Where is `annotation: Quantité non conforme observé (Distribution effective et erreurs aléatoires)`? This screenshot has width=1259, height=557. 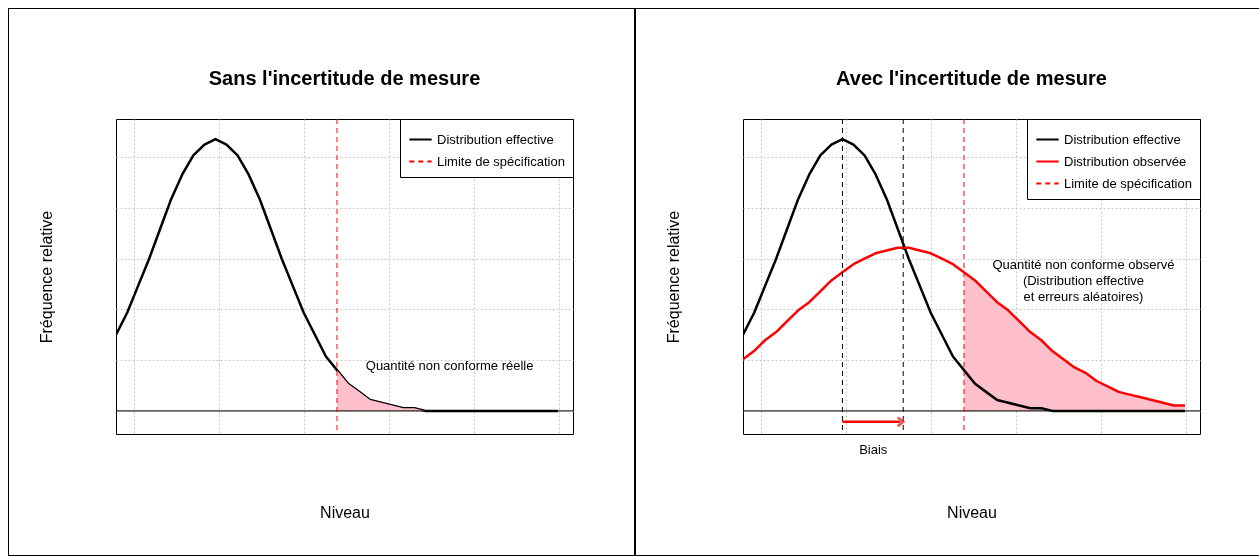
annotation: Quantité non conforme observé (Distribution effective et erreurs aléatoires) is located at coordinates (1083, 280).